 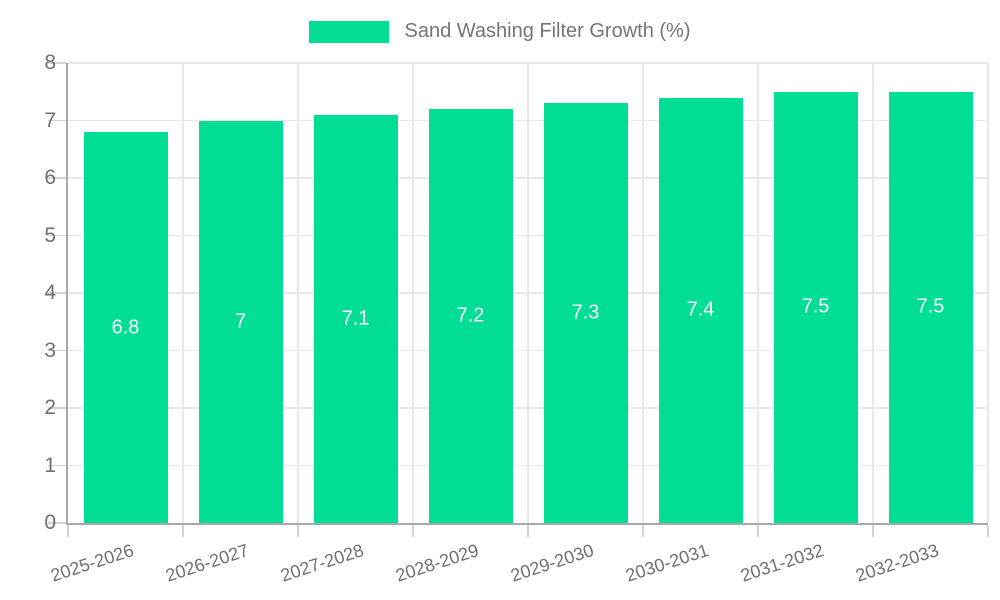 I want to click on y-axis-tick-label: 7, so click(x=50, y=120).